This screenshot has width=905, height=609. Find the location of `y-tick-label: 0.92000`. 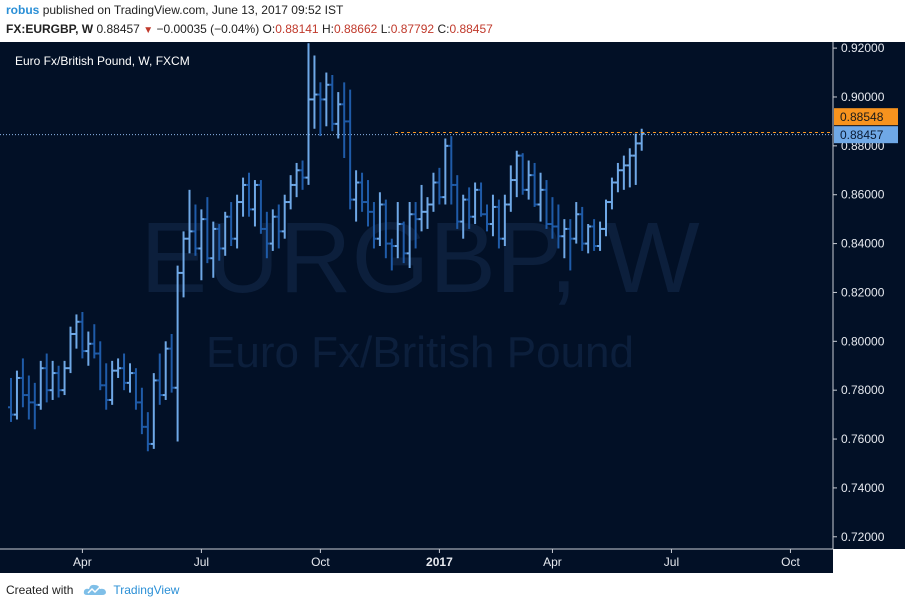

y-tick-label: 0.92000 is located at coordinates (863, 48).